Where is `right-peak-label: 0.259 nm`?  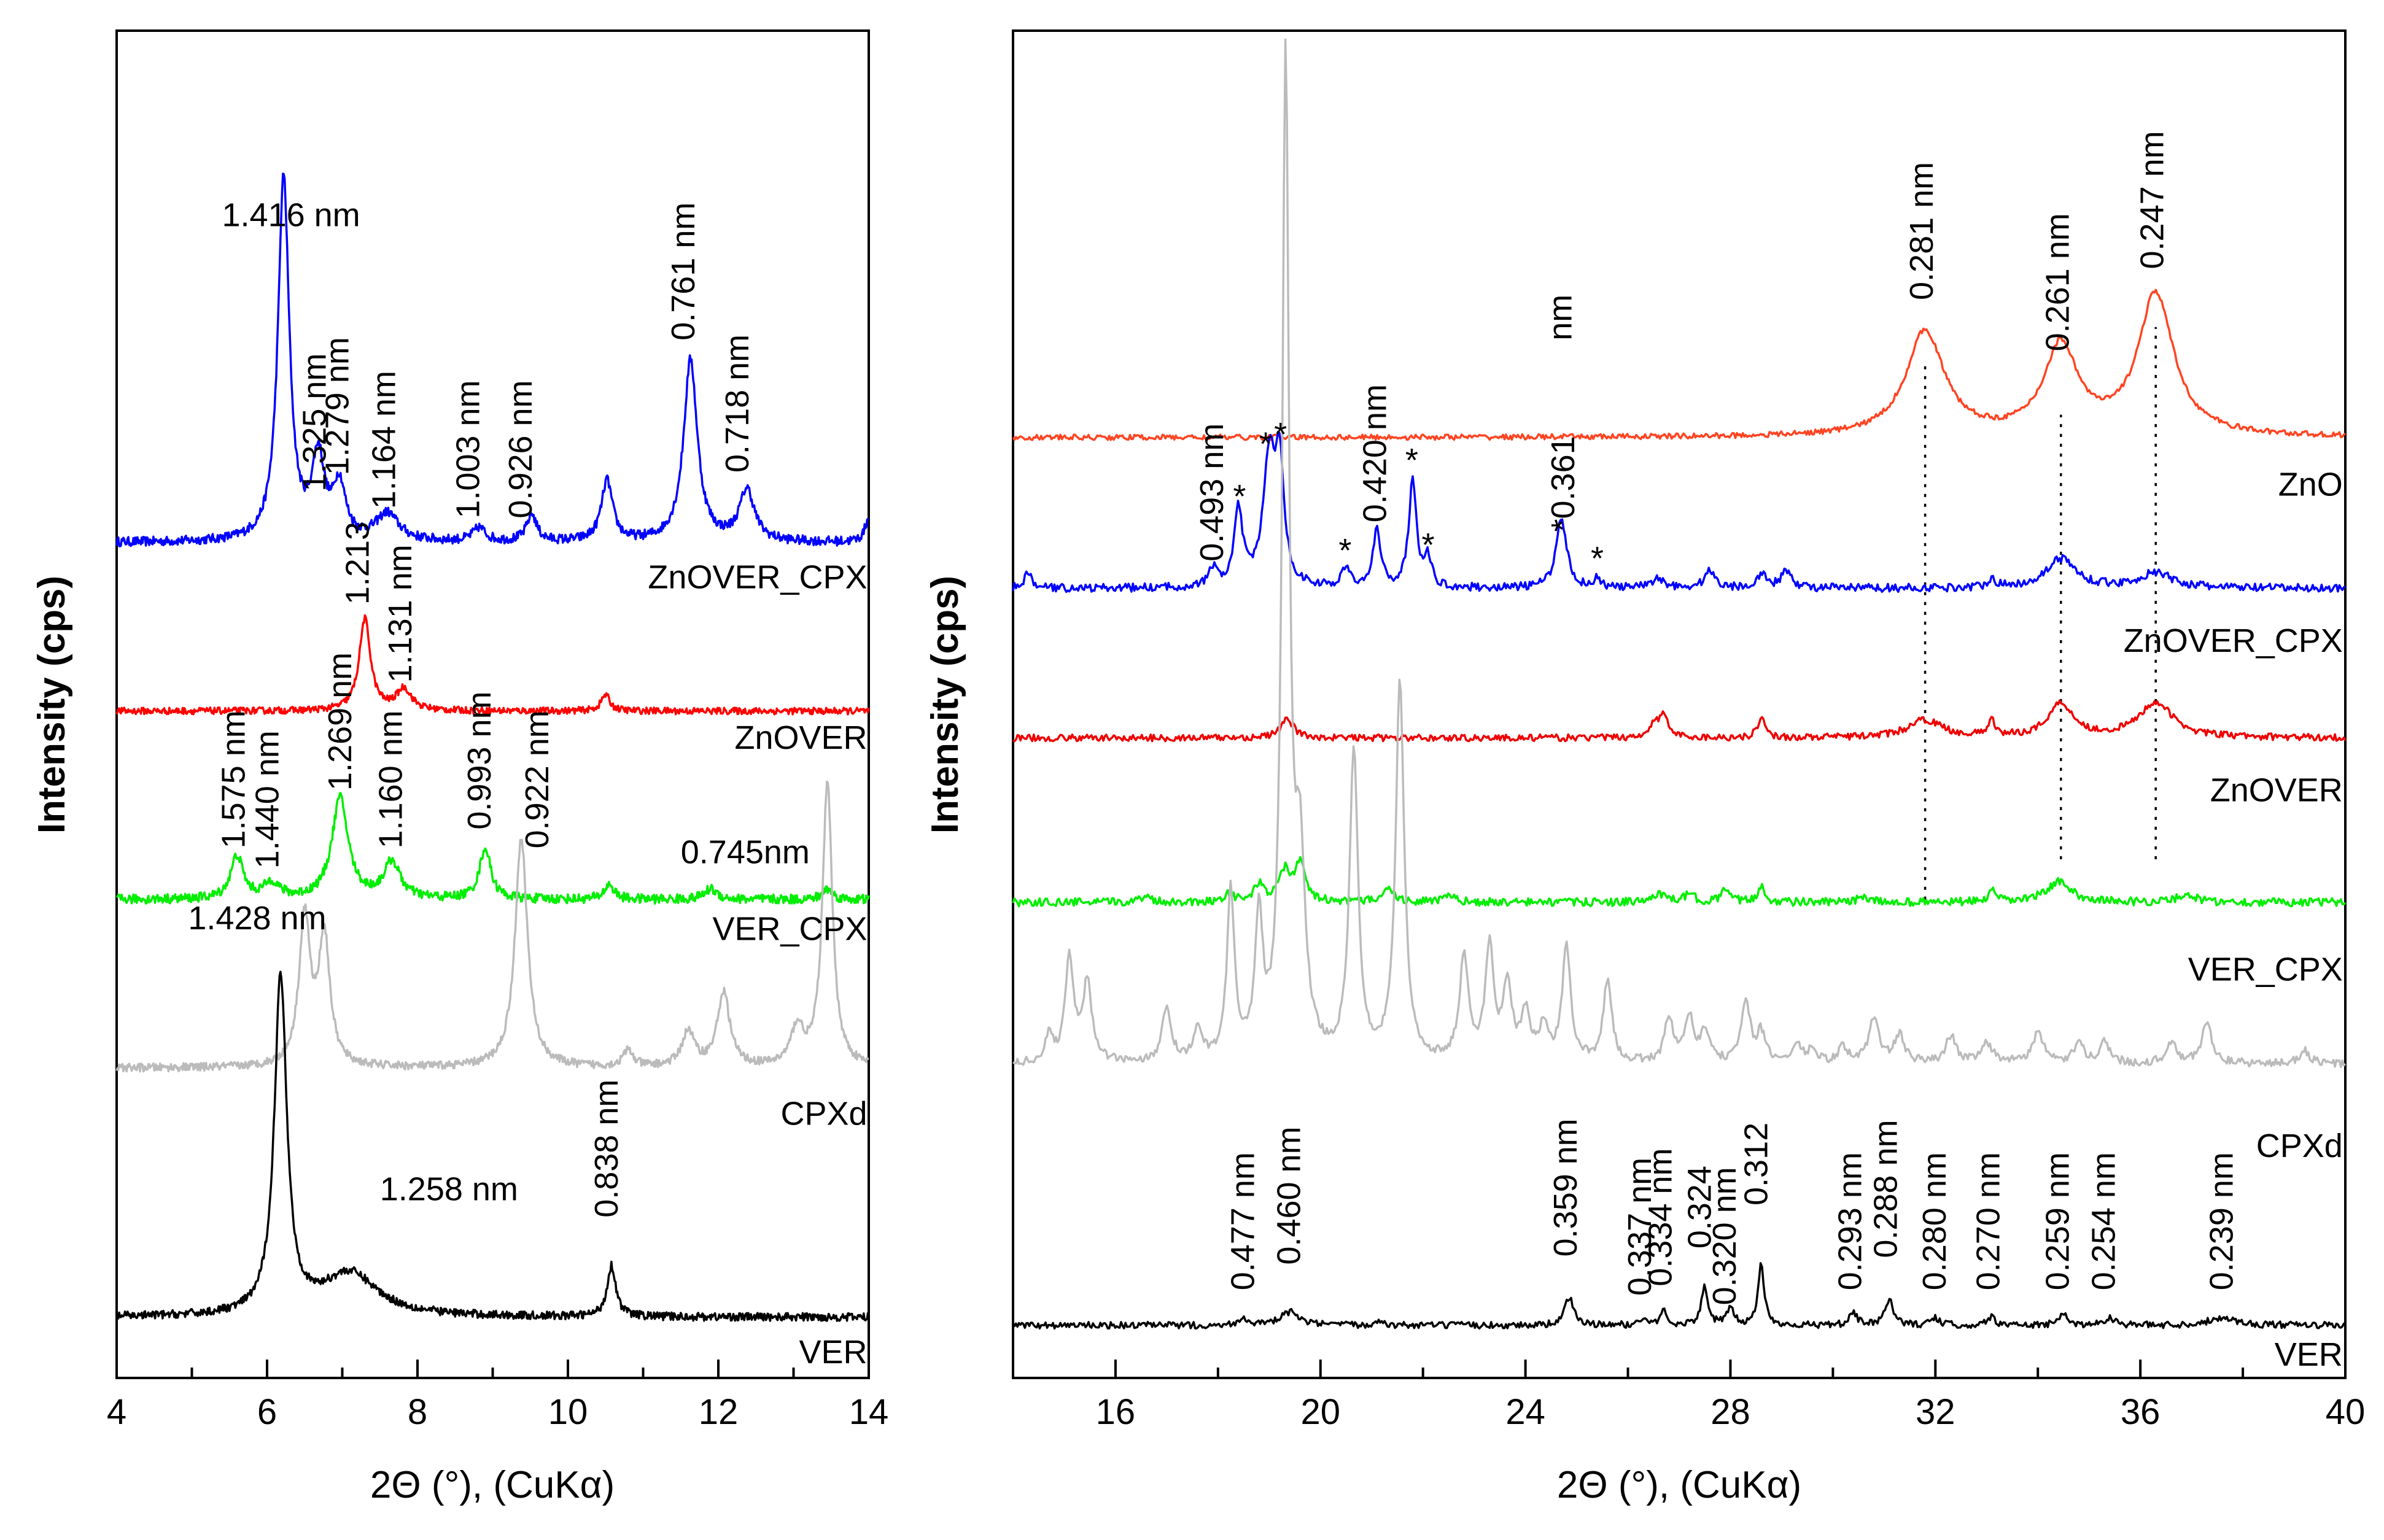 right-peak-label: 0.259 nm is located at coordinates (2057, 1221).